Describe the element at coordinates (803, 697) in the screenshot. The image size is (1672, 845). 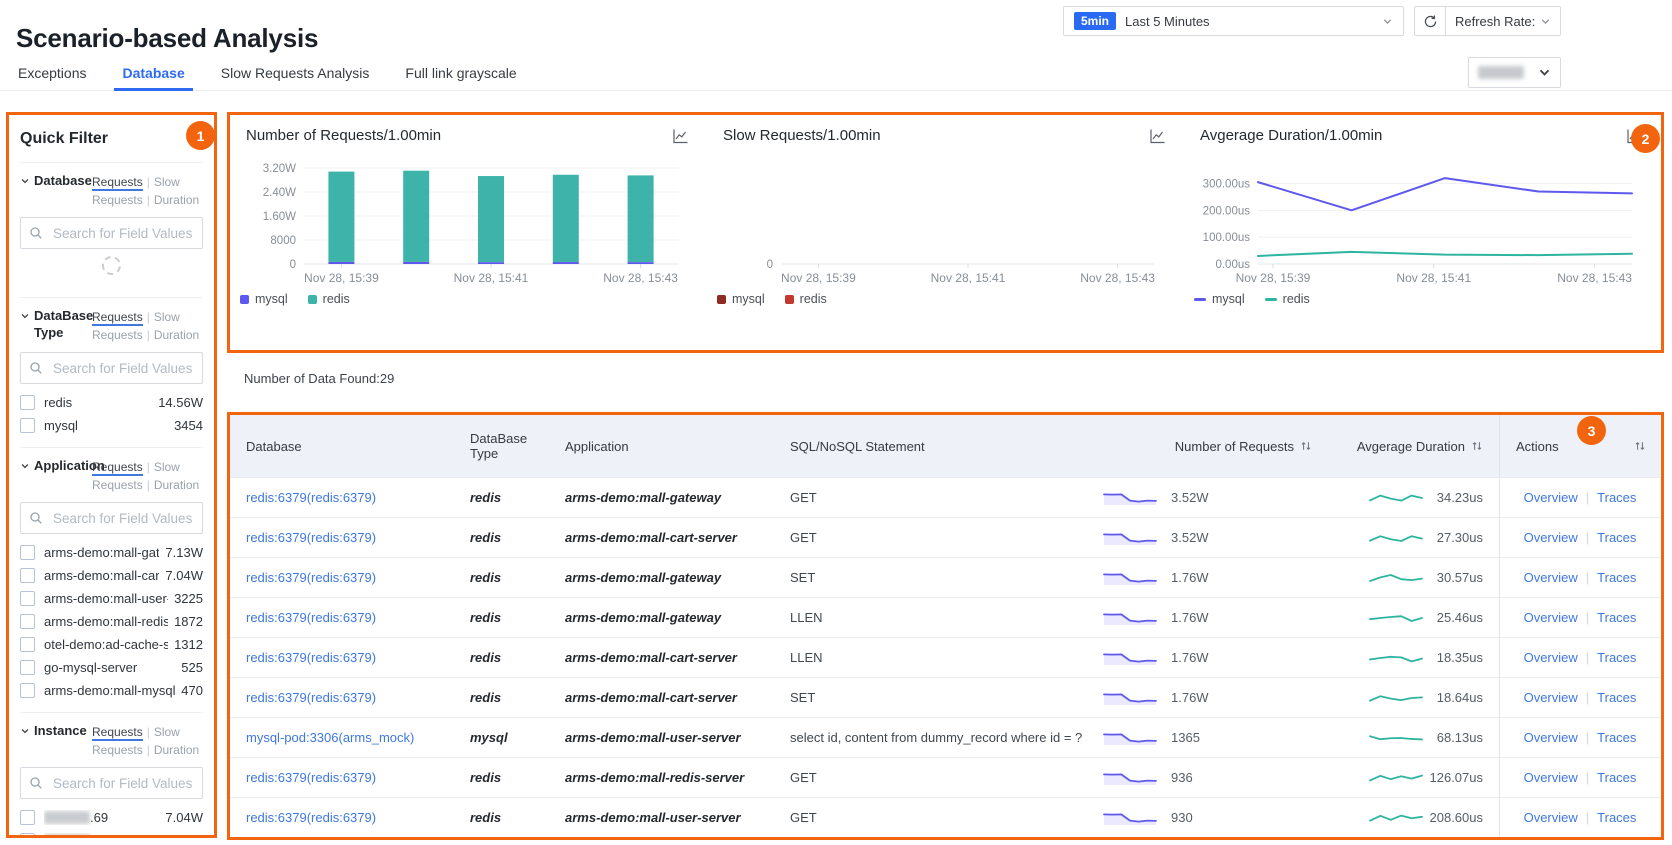
I see `statement-value: SET` at that location.